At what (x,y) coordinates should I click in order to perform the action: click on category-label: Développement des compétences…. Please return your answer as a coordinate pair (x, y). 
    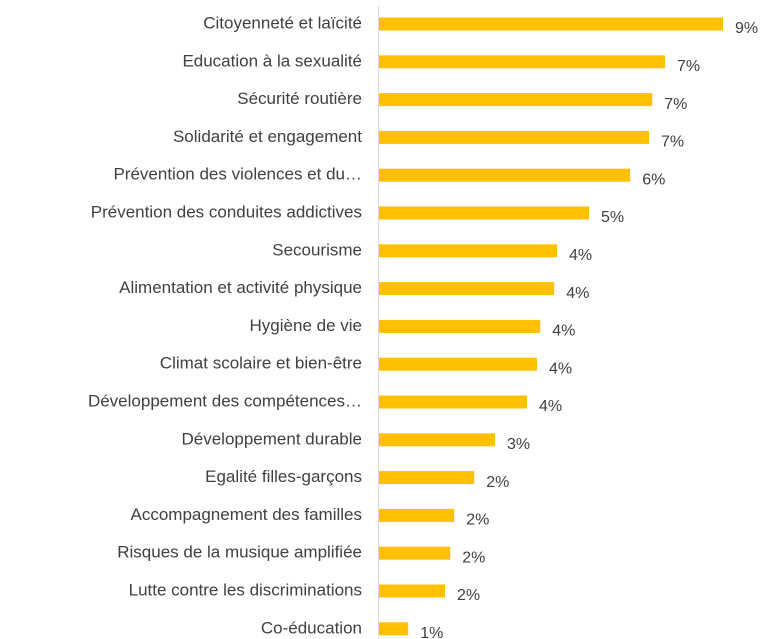
    Looking at the image, I should click on (225, 400).